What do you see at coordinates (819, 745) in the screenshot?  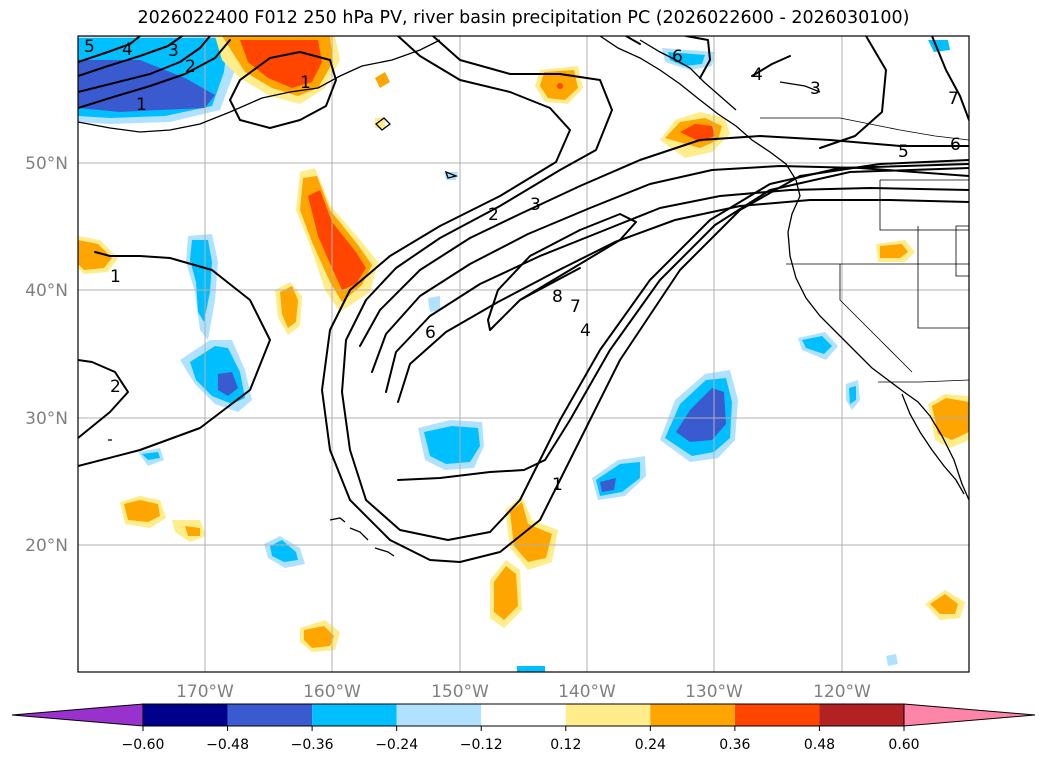 I see `colorbar-tick-label: 0.48` at bounding box center [819, 745].